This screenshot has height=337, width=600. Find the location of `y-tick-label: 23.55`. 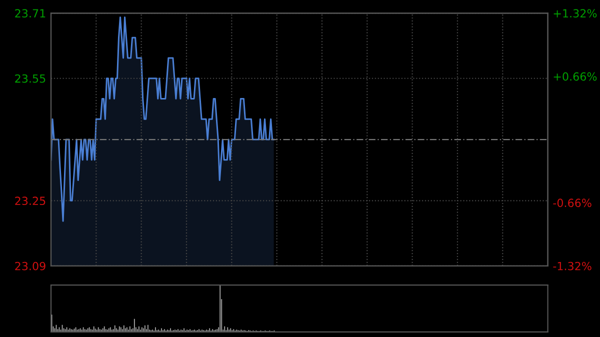

y-tick-label: 23.55 is located at coordinates (30, 78).